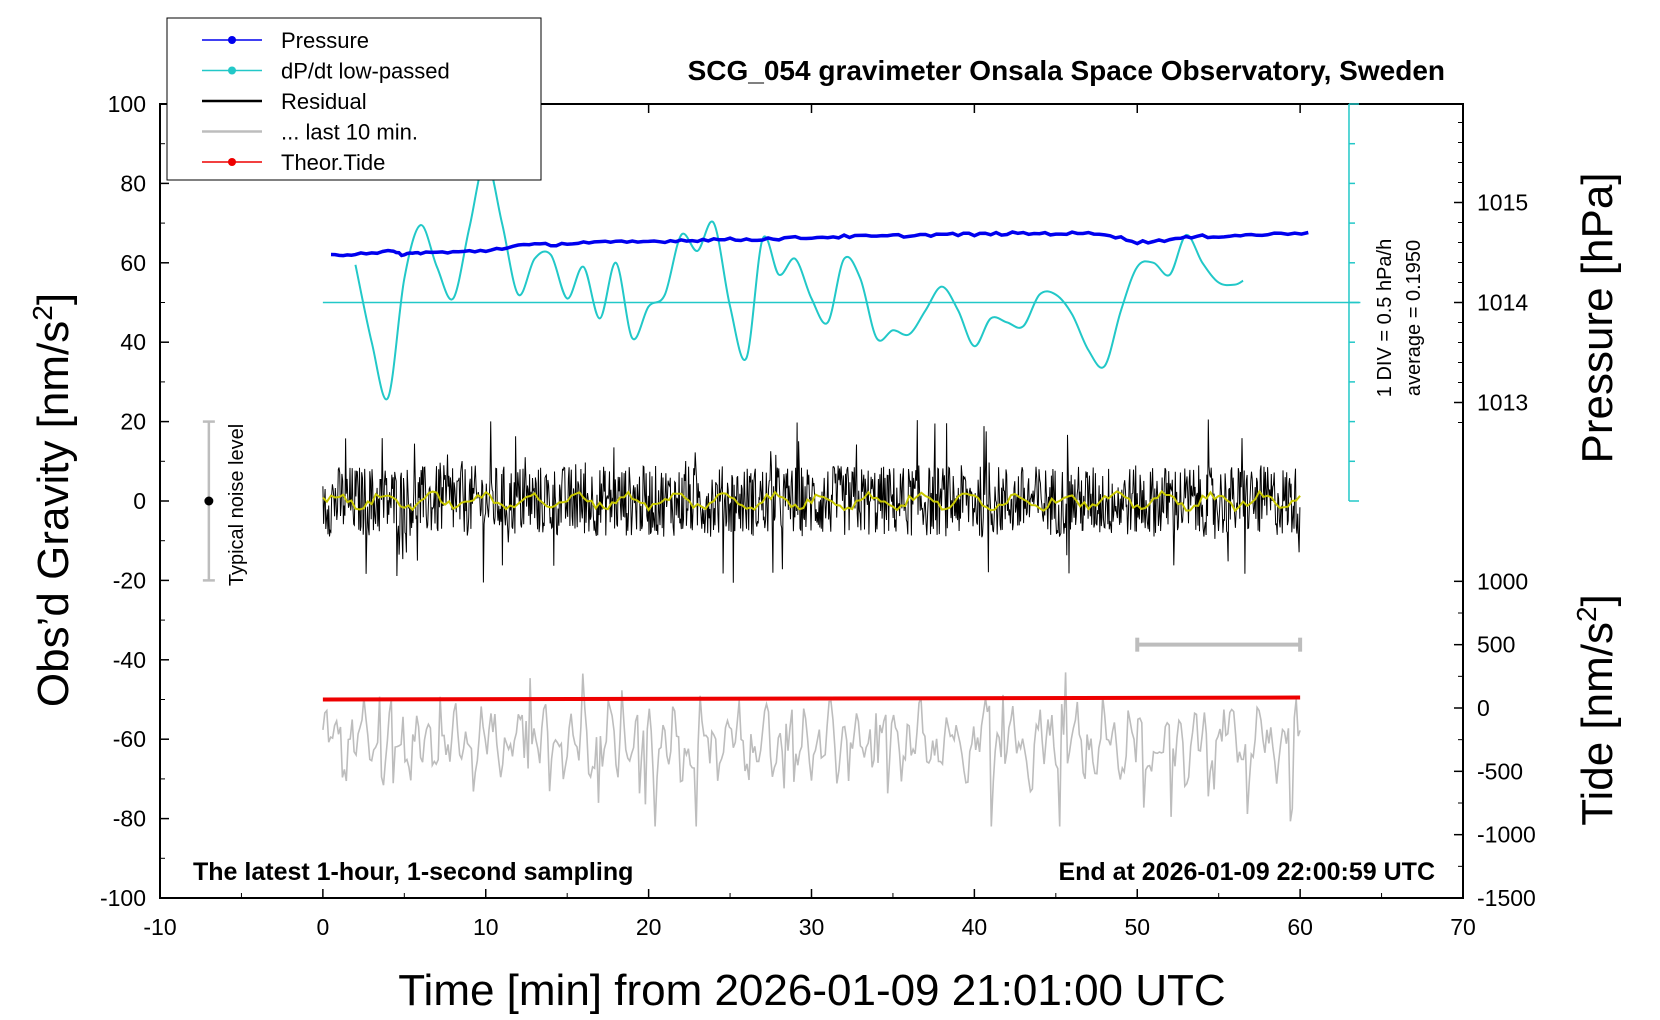 This screenshot has height=1020, width=1660. I want to click on y-tick-label-9: -80, so click(129, 819).